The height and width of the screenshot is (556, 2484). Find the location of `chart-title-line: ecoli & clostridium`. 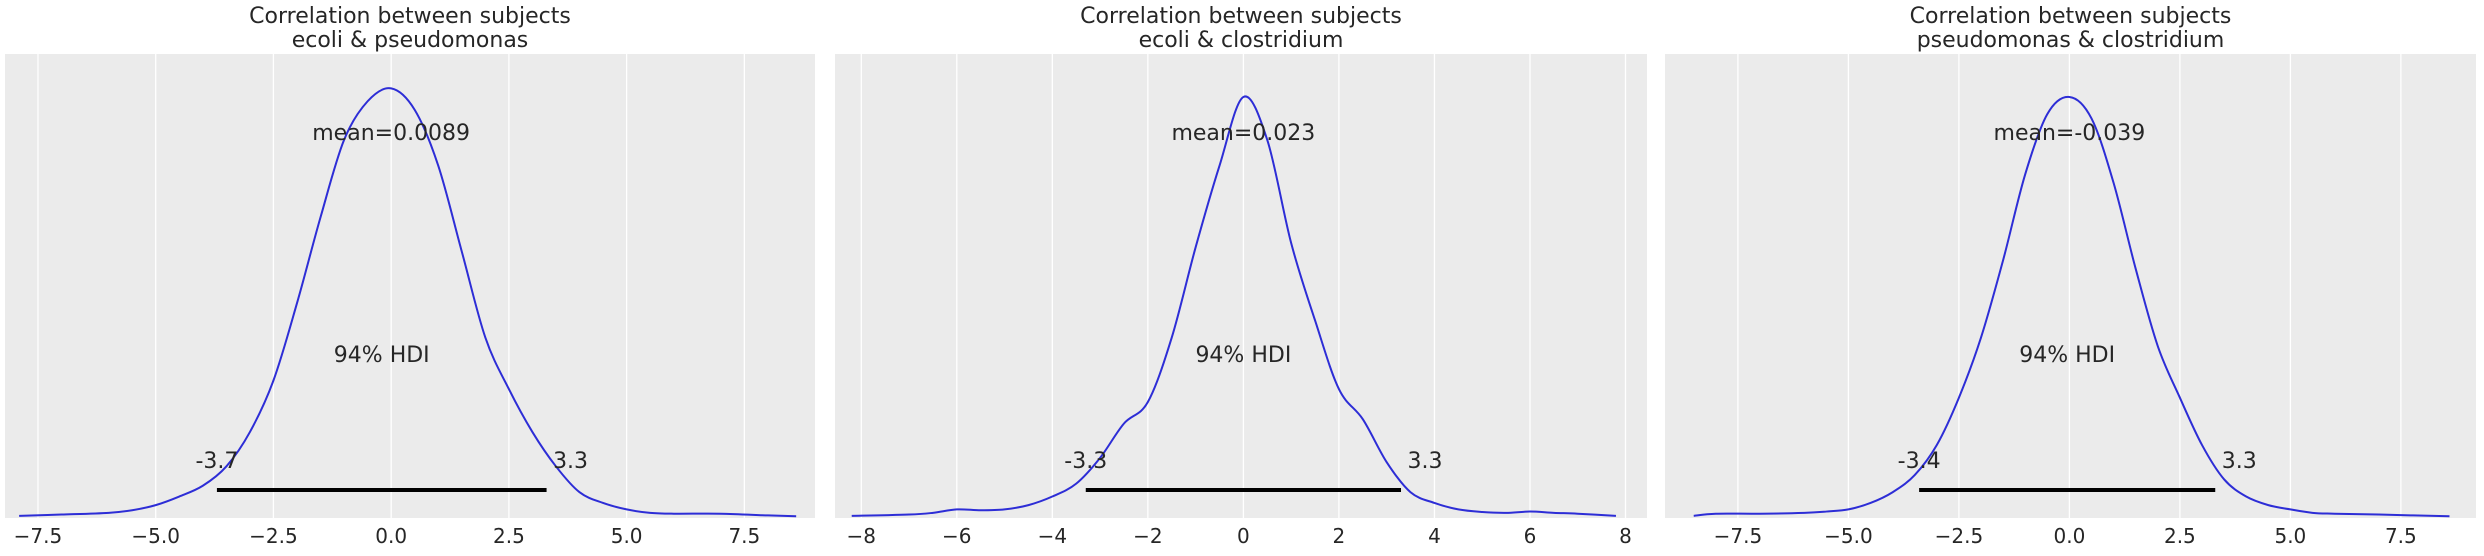

chart-title-line: ecoli & clostridium is located at coordinates (1241, 40).